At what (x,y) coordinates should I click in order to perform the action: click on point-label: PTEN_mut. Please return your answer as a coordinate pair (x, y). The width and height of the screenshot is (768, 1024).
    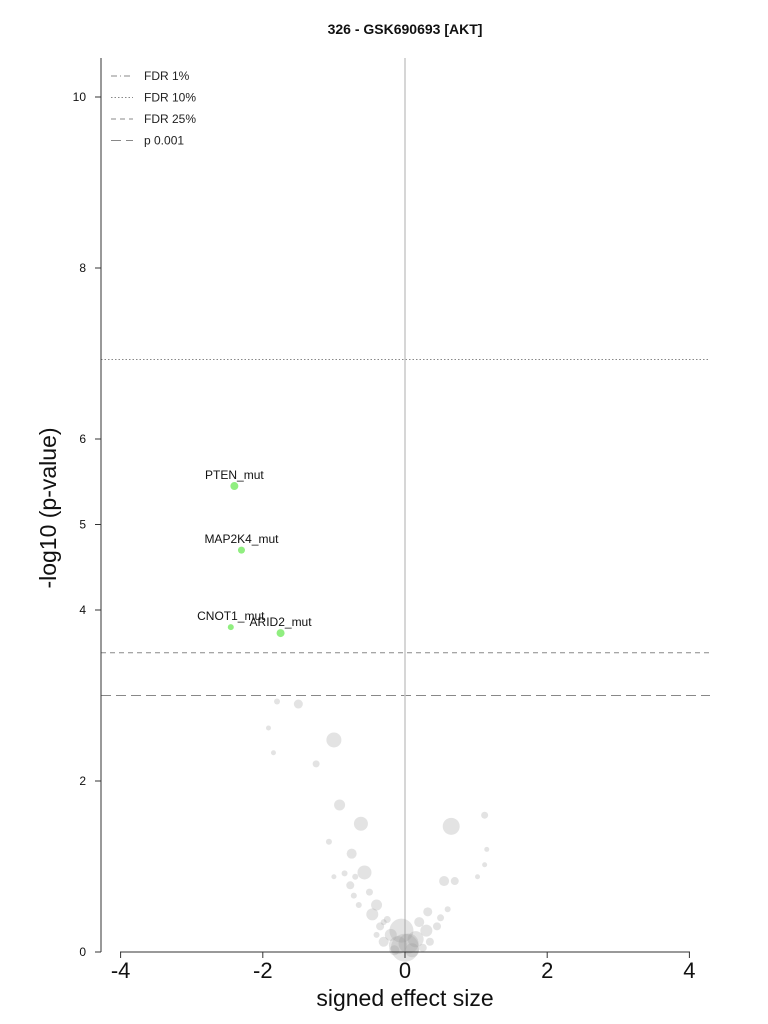
    Looking at the image, I should click on (234, 475).